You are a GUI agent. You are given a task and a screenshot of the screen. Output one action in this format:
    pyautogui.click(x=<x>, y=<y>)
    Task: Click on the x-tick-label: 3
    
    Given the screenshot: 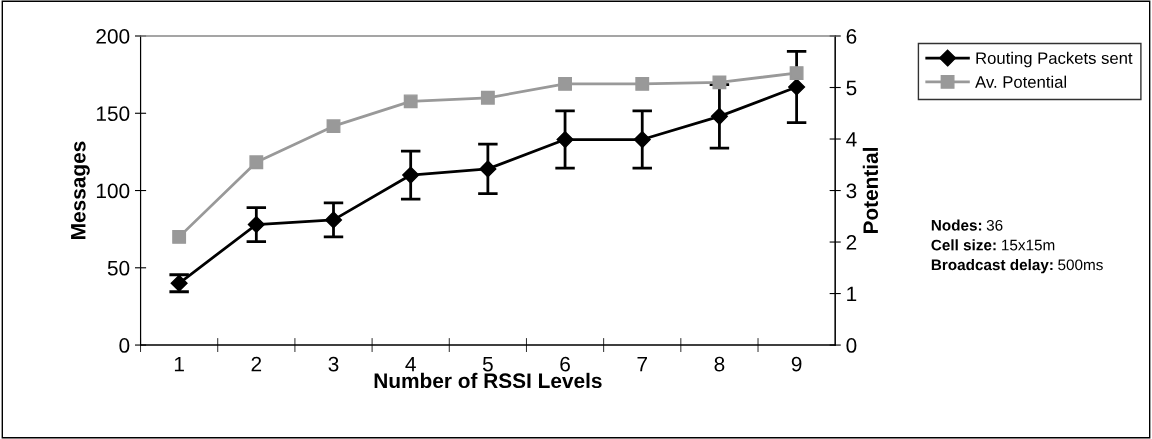 What is the action you would take?
    pyautogui.click(x=333, y=364)
    